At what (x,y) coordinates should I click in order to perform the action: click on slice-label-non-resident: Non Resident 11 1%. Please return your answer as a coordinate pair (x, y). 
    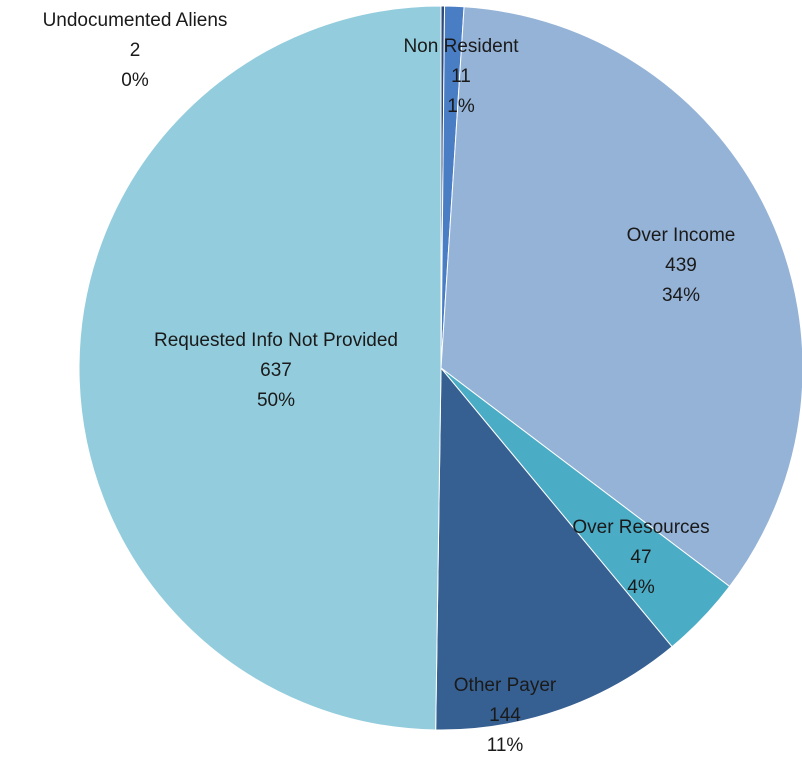
    Looking at the image, I should click on (461, 76).